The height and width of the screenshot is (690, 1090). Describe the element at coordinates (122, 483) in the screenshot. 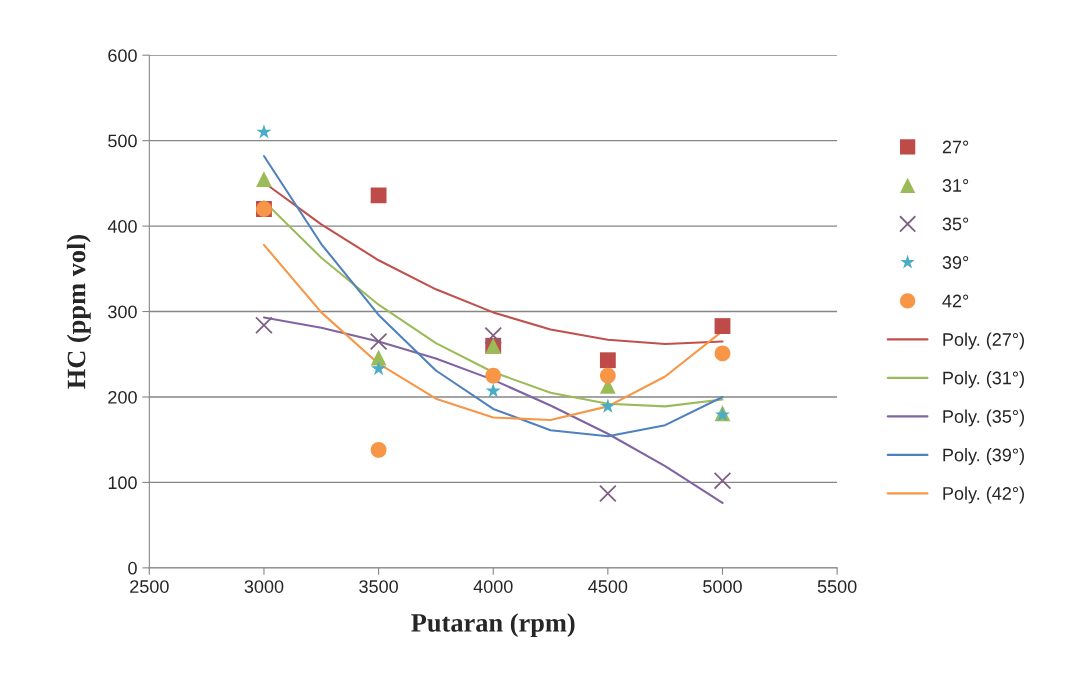

I see `y-tick-label: 100` at that location.